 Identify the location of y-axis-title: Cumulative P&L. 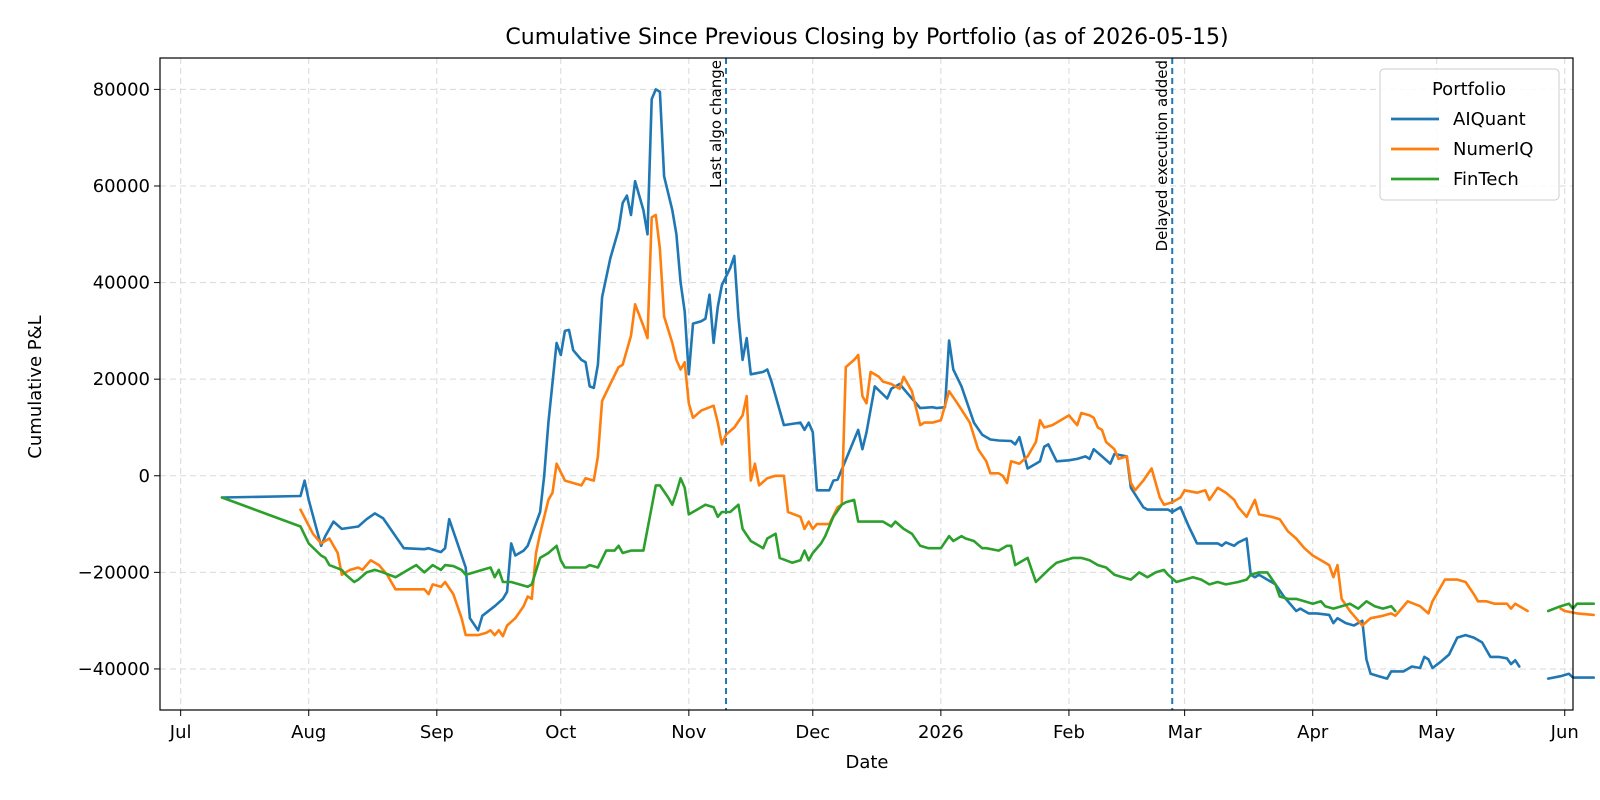
(35, 386).